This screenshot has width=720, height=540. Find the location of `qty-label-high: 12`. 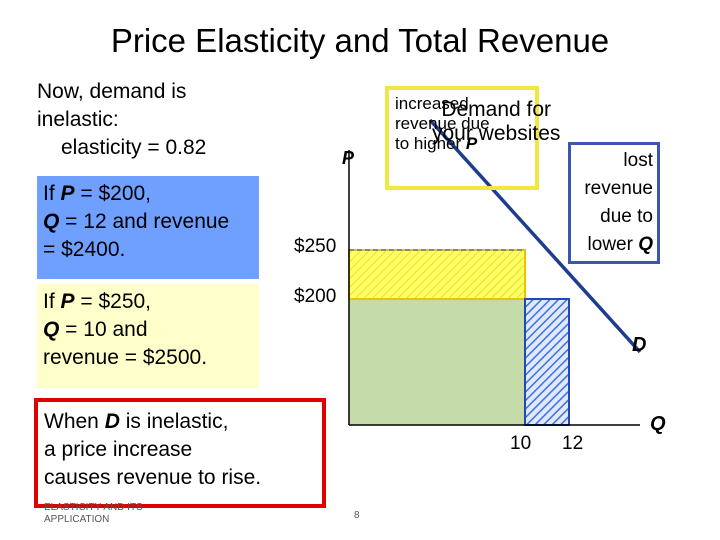

qty-label-high: 12 is located at coordinates (573, 443).